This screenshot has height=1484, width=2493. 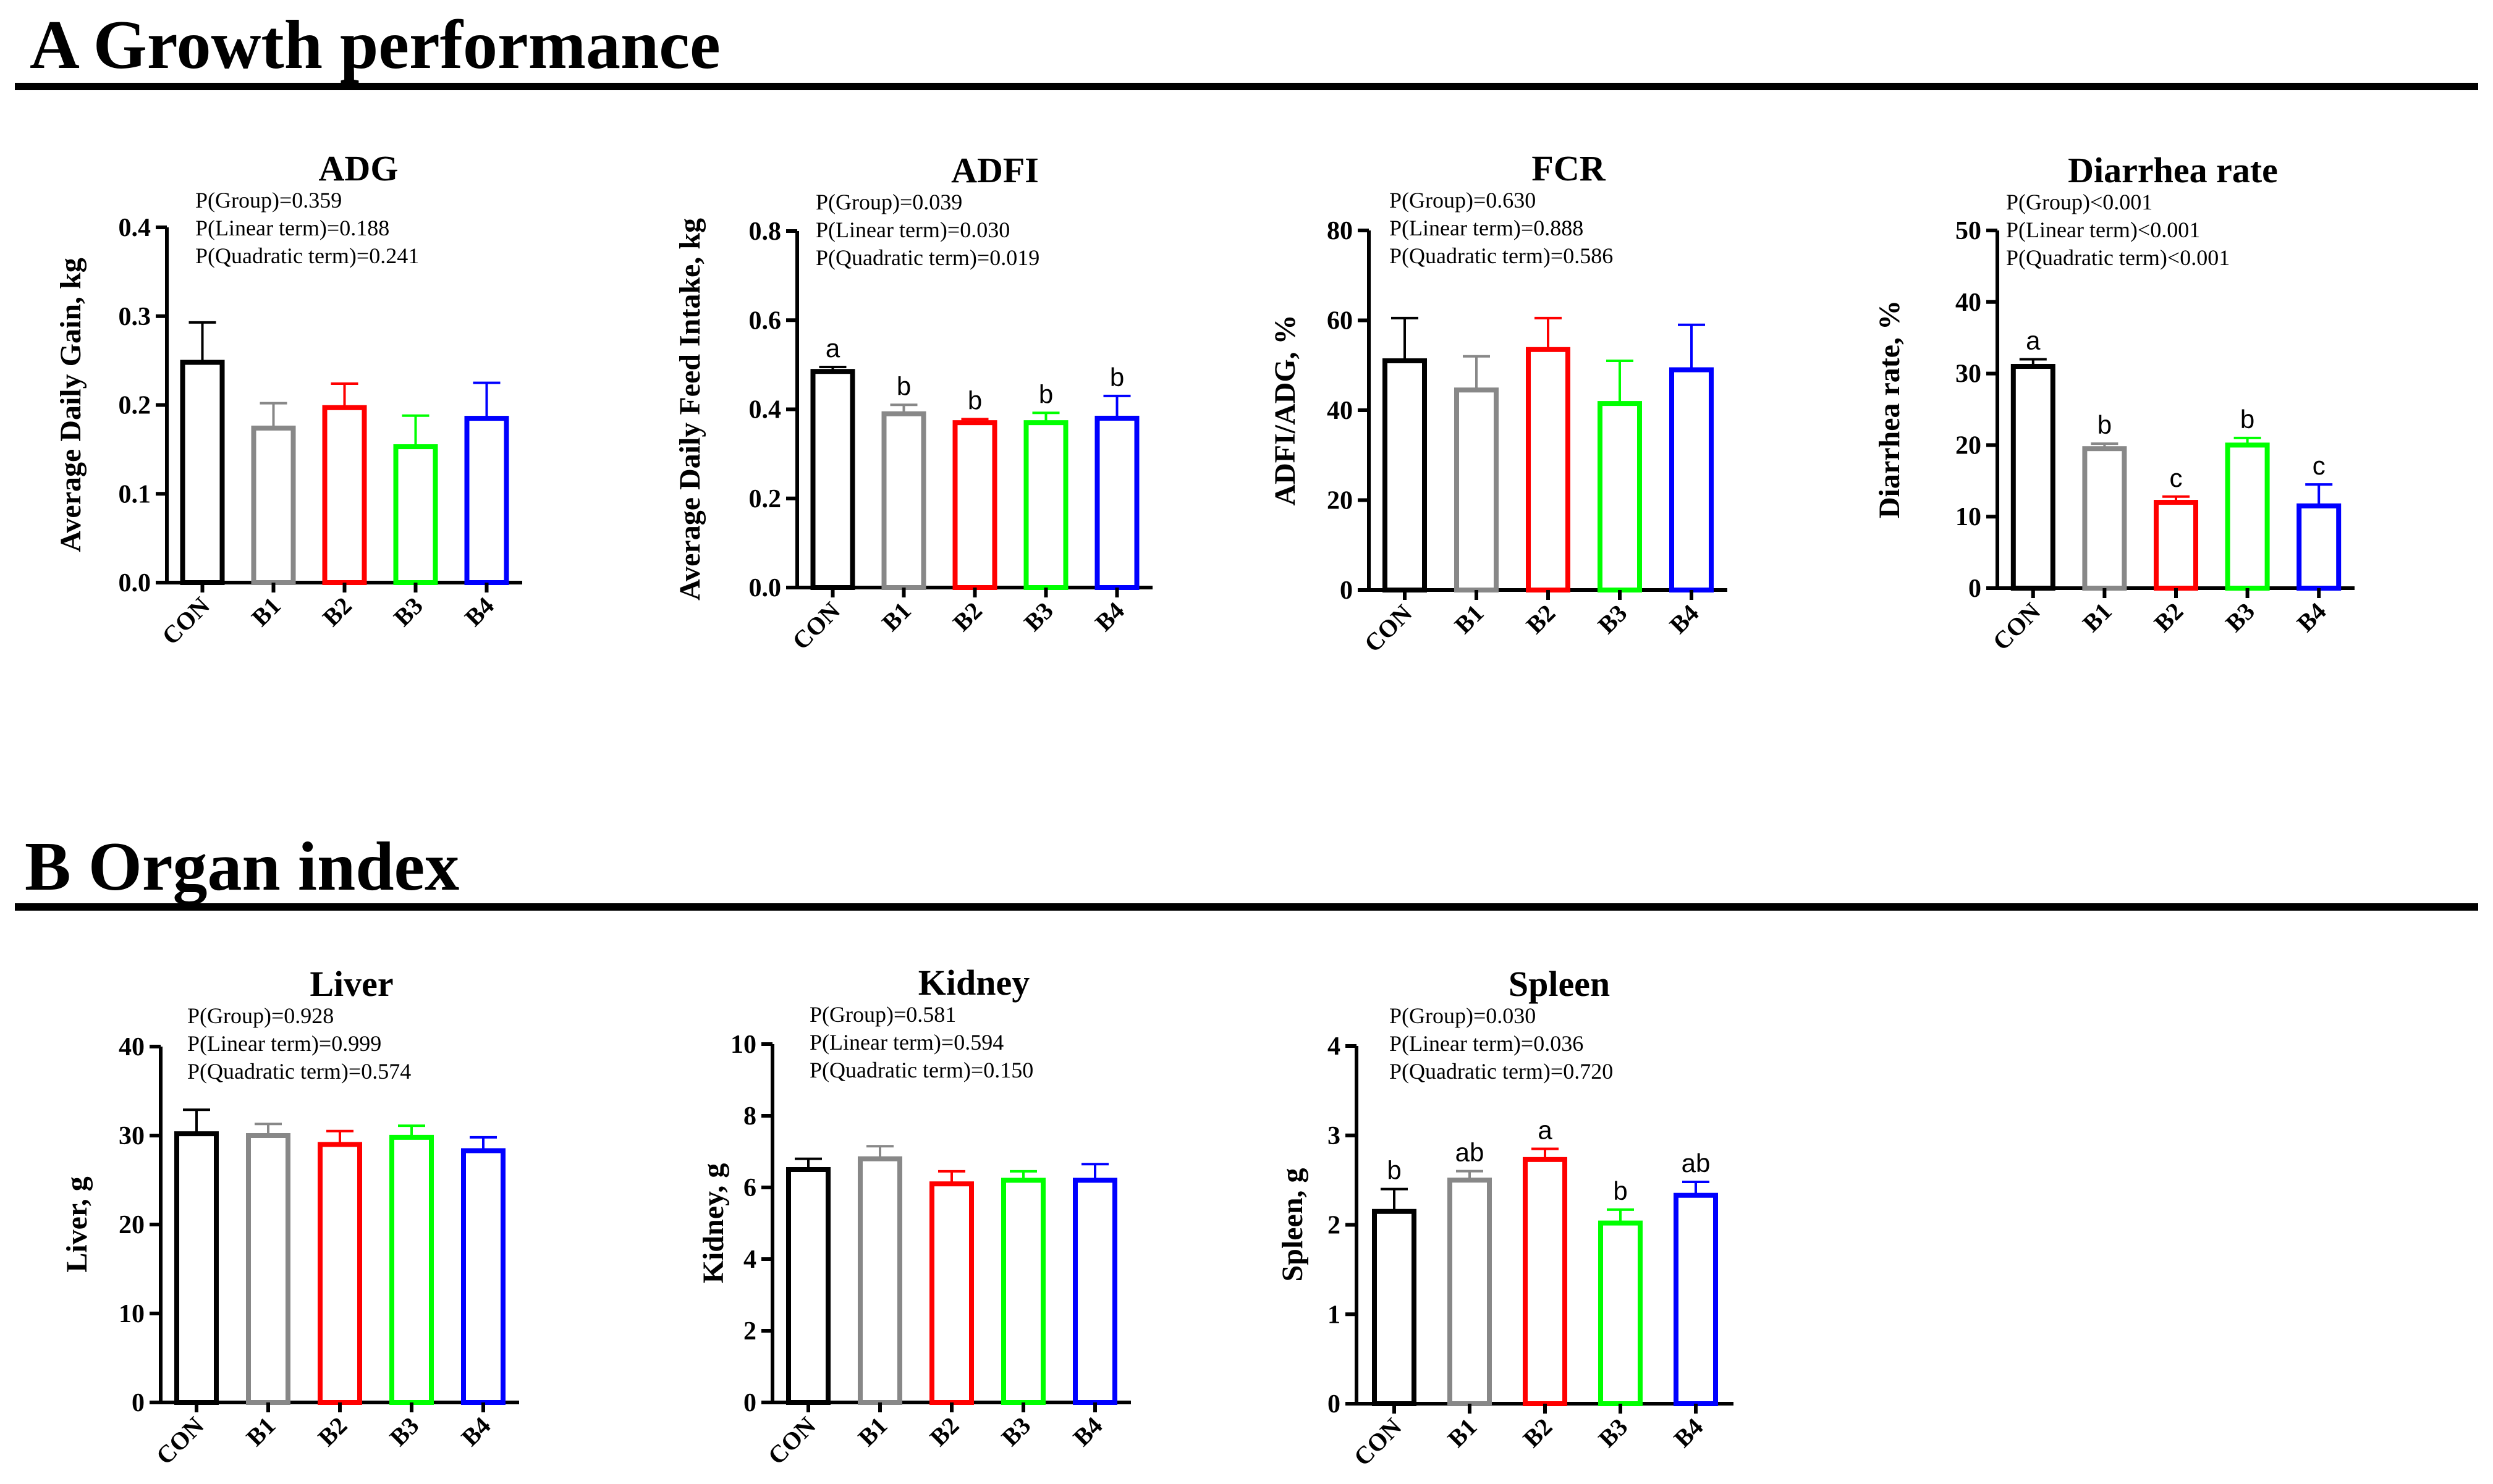 What do you see at coordinates (351, 984) in the screenshot?
I see `chart-title: Liver` at bounding box center [351, 984].